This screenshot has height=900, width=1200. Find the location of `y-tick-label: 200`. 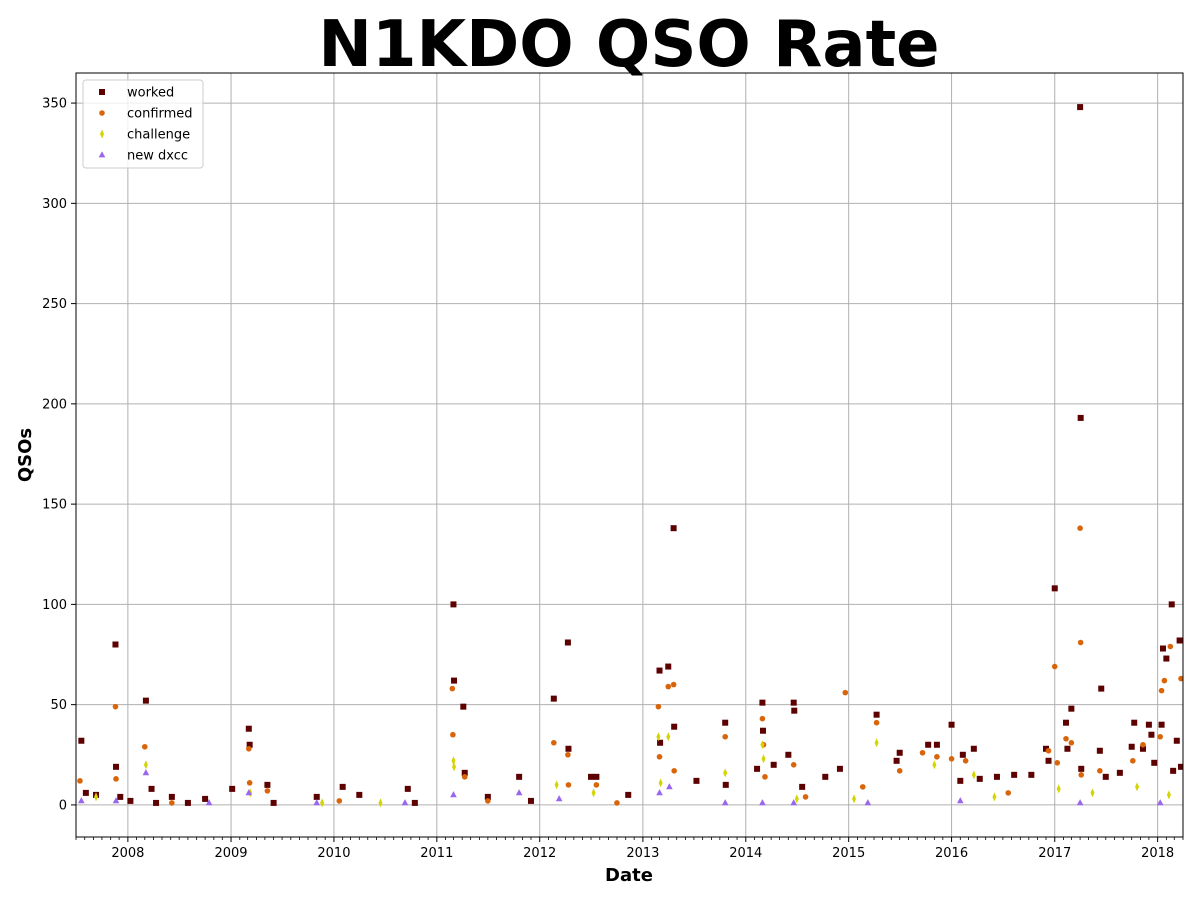

y-tick-label: 200 is located at coordinates (54, 404).